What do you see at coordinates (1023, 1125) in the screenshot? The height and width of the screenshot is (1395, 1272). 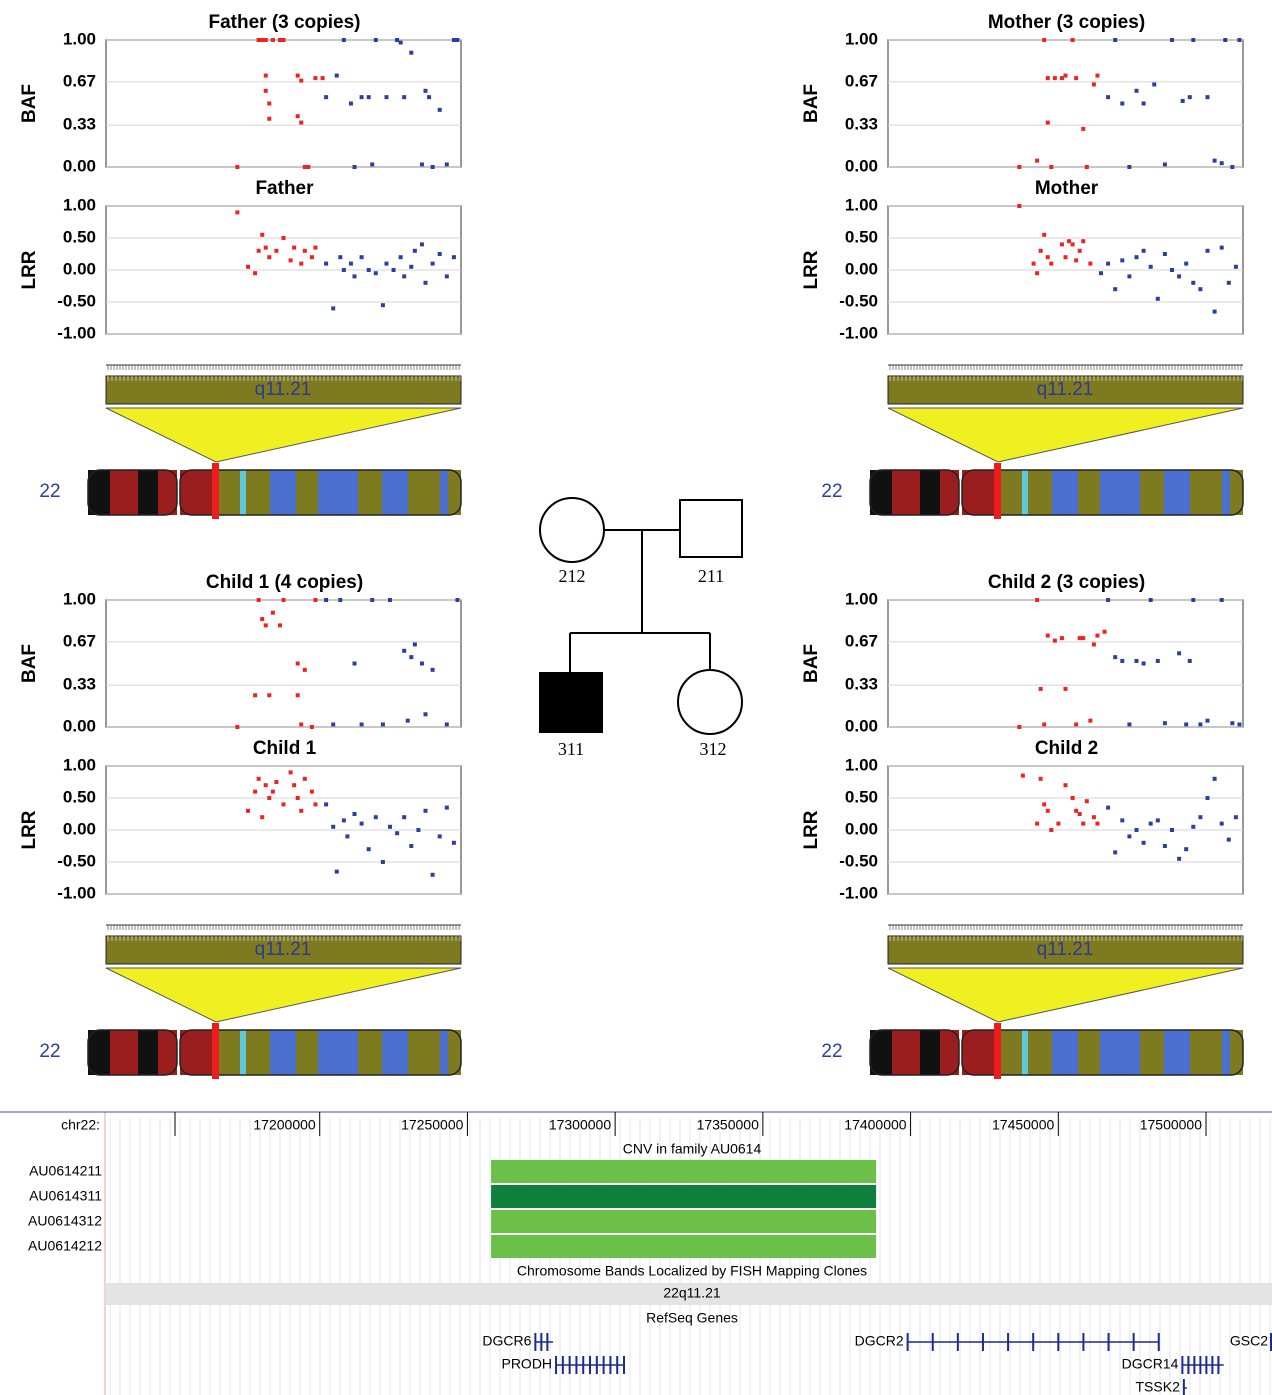 I see `x-tick-label: 17450000` at bounding box center [1023, 1125].